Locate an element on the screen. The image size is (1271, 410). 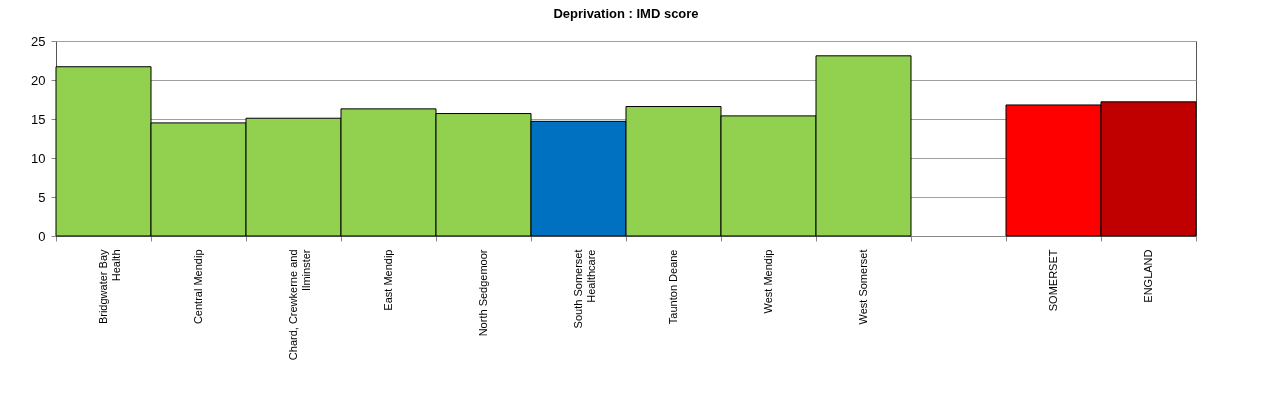
y-tick-label: 10 is located at coordinates (38, 158).